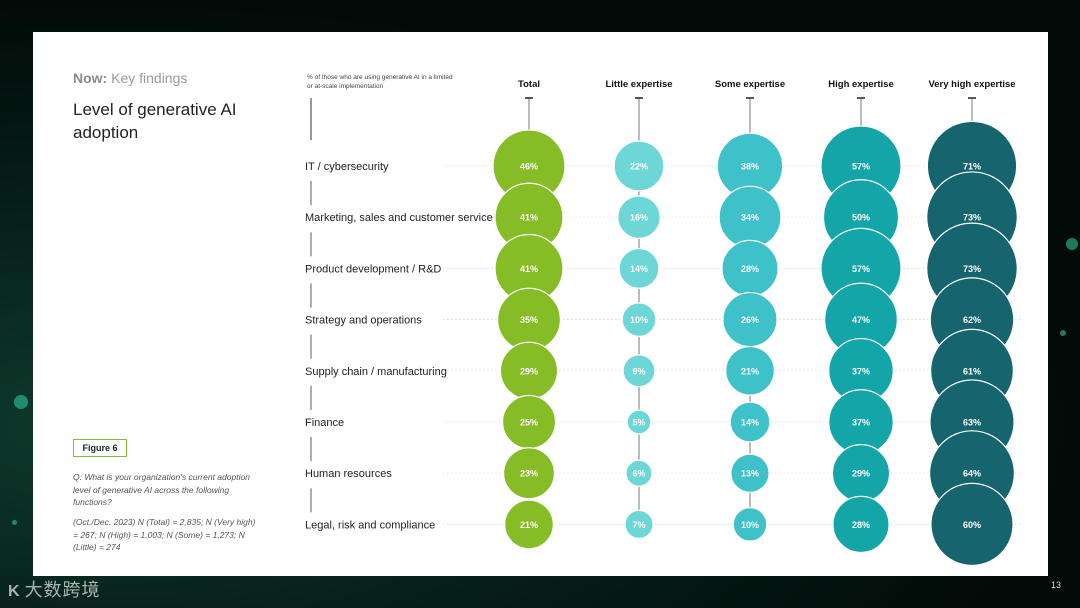  I want to click on data-label: 38%, so click(750, 167).